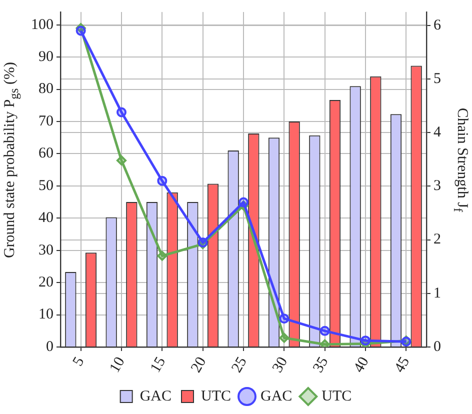  Describe the element at coordinates (239, 365) in the screenshot. I see `x-tick-label: 25` at that location.